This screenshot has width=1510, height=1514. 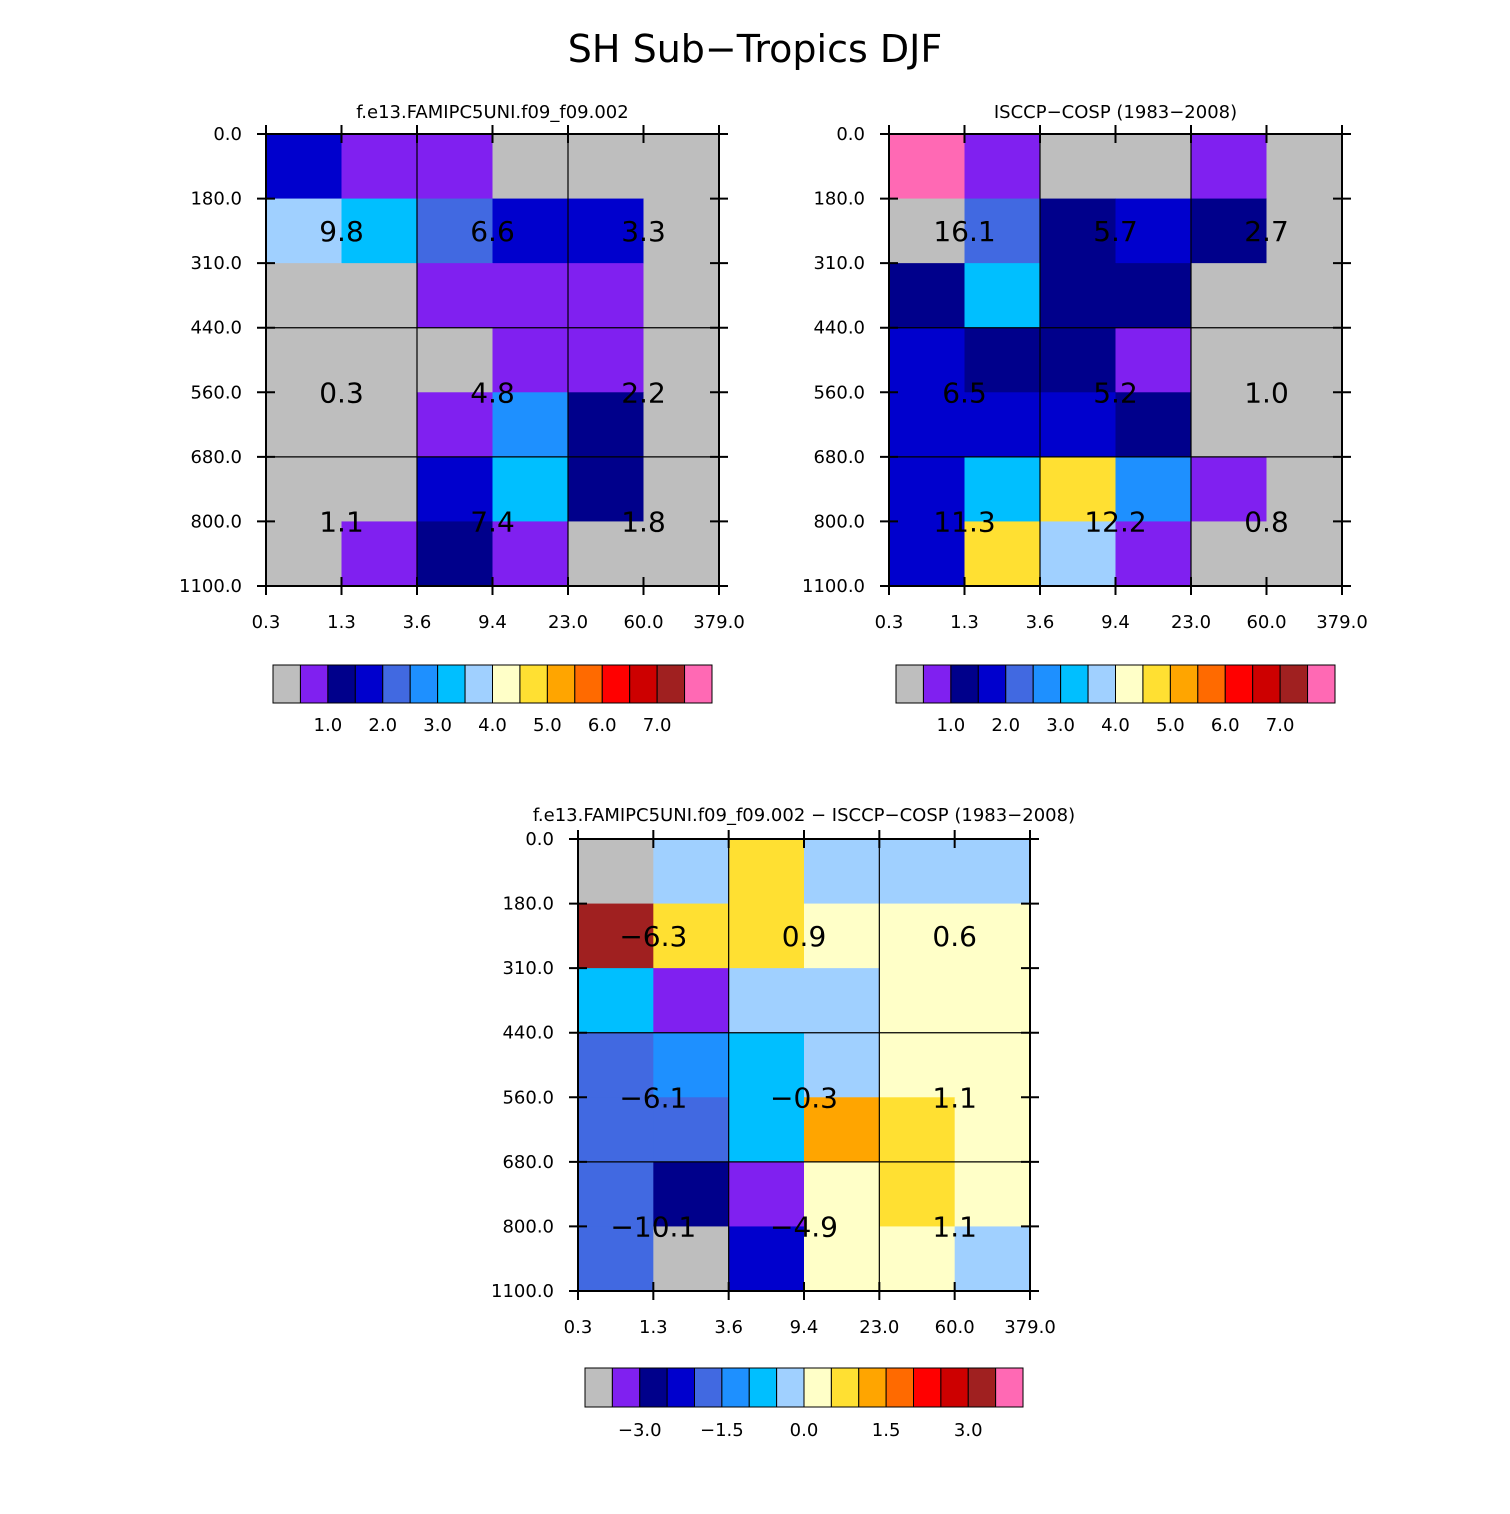 I want to click on figure-title: SH Sub−Tropics DJF, so click(x=755, y=49).